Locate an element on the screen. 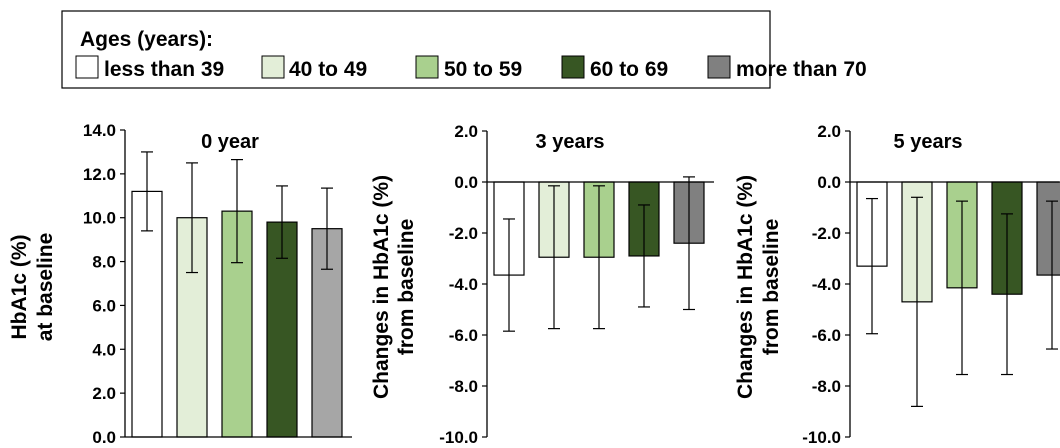  y-tick-label: 14.0 is located at coordinates (99, 130).